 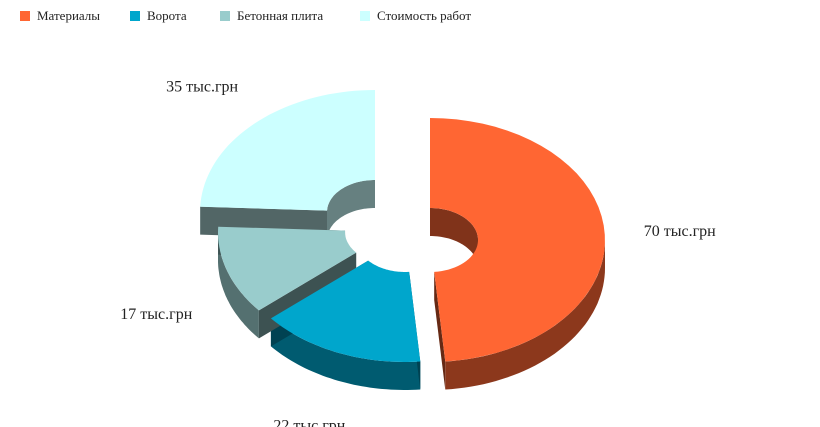 I want to click on data-label: 22 тыс.грн, so click(x=309, y=422).